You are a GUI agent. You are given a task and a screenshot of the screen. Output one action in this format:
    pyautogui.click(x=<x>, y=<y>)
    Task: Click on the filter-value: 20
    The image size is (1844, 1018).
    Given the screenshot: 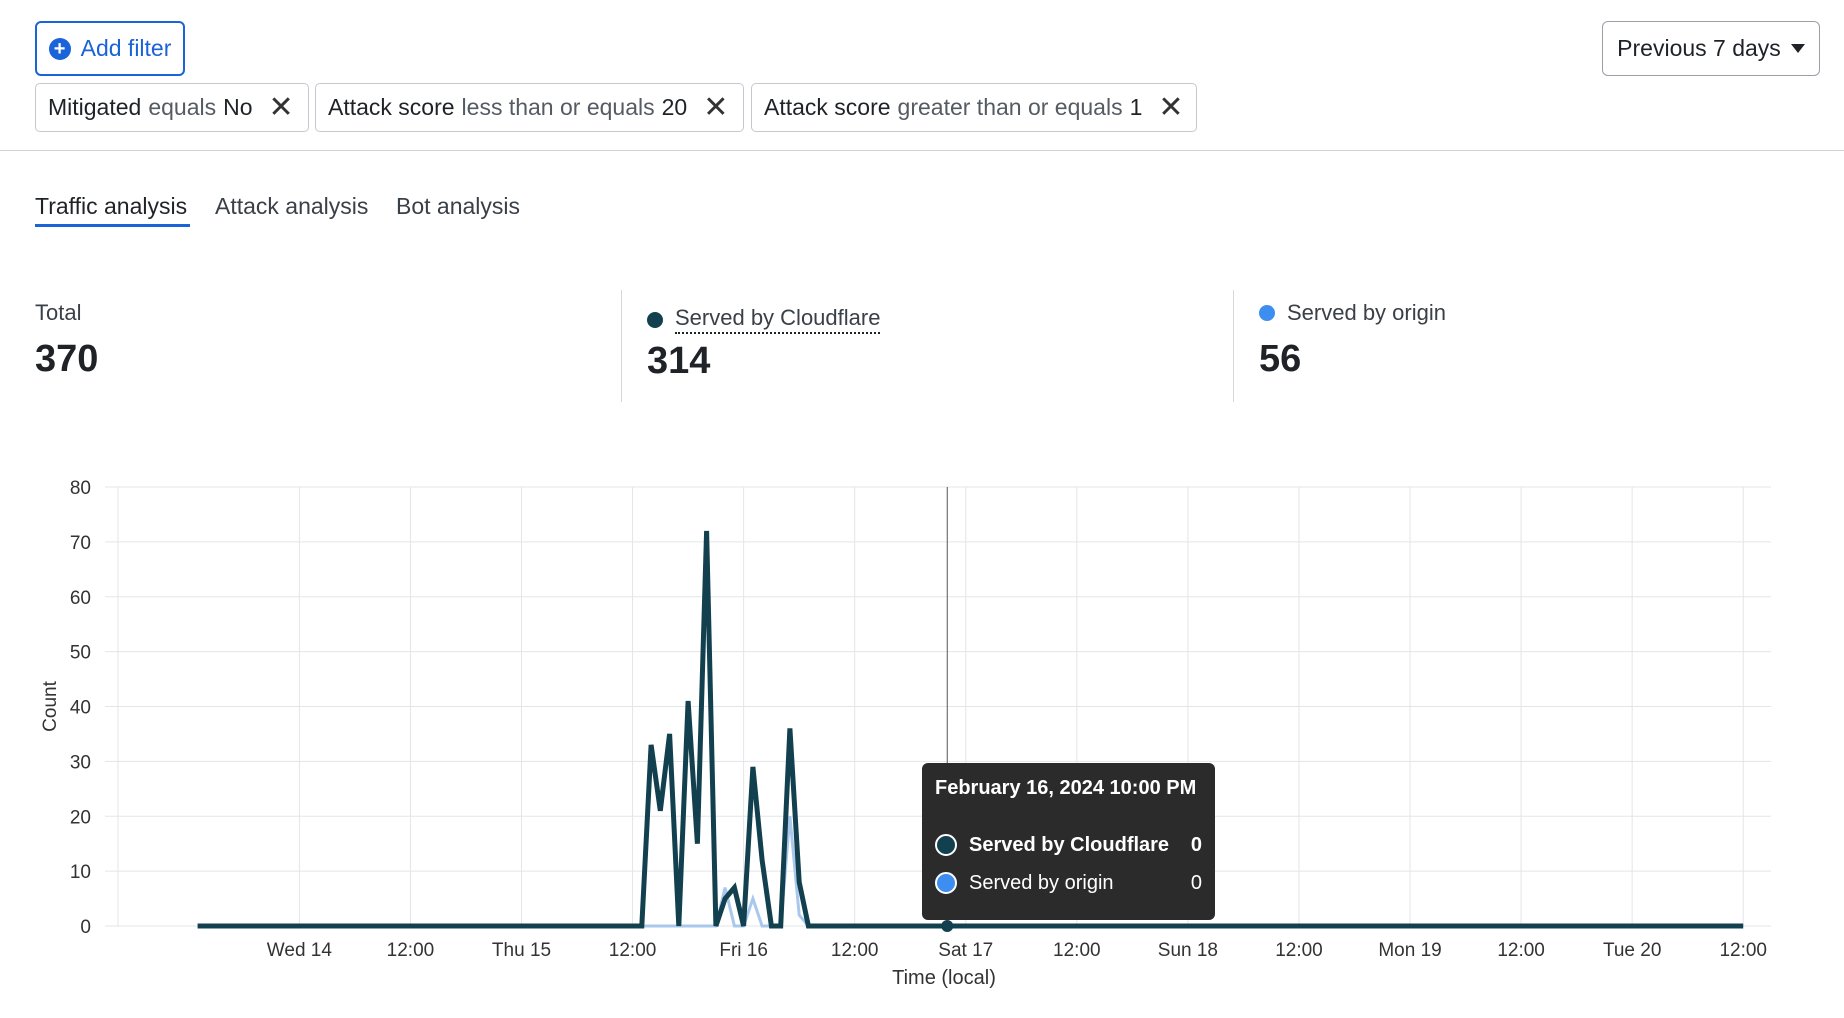 What is the action you would take?
    pyautogui.click(x=674, y=107)
    